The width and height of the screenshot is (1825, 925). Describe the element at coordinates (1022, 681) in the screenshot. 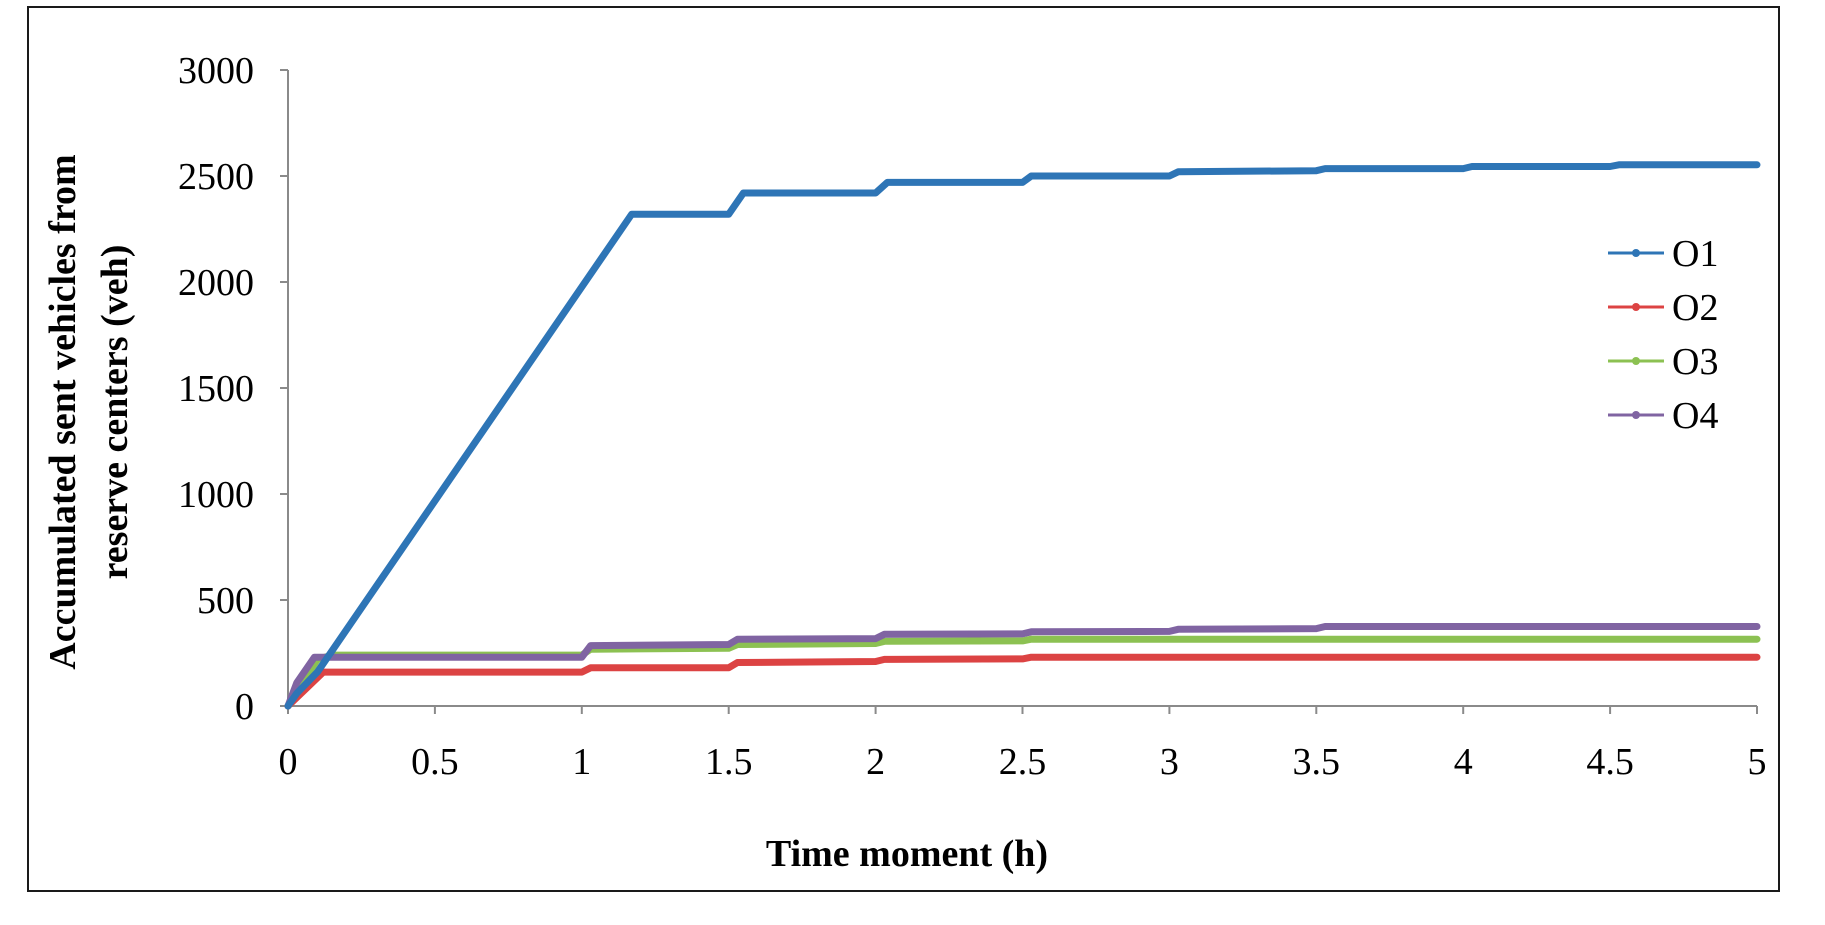

I see `series-line-o2` at that location.